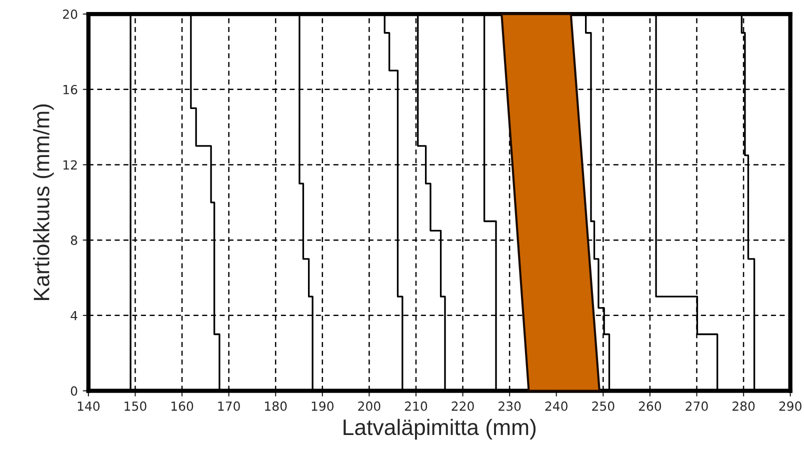 The width and height of the screenshot is (804, 468). Describe the element at coordinates (74, 241) in the screenshot. I see `y-tick-label: 8` at that location.